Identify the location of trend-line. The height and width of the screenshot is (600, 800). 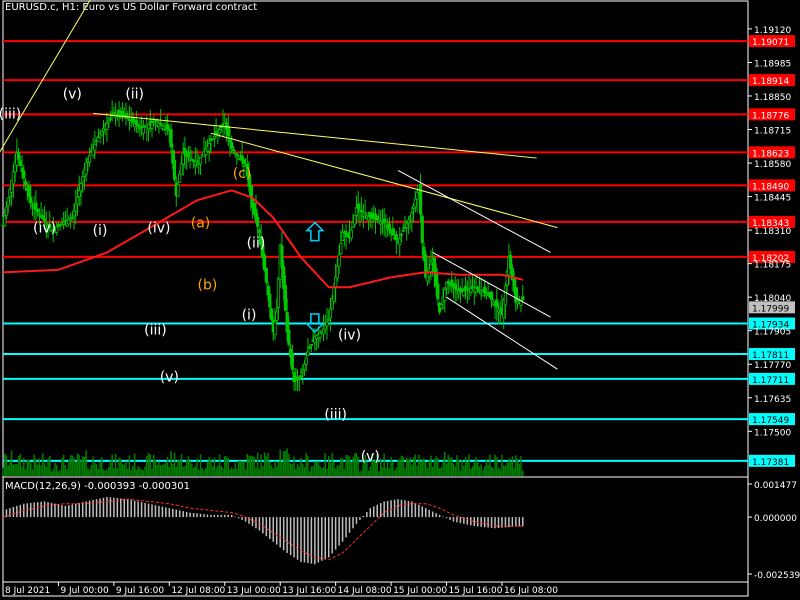
(384, 180).